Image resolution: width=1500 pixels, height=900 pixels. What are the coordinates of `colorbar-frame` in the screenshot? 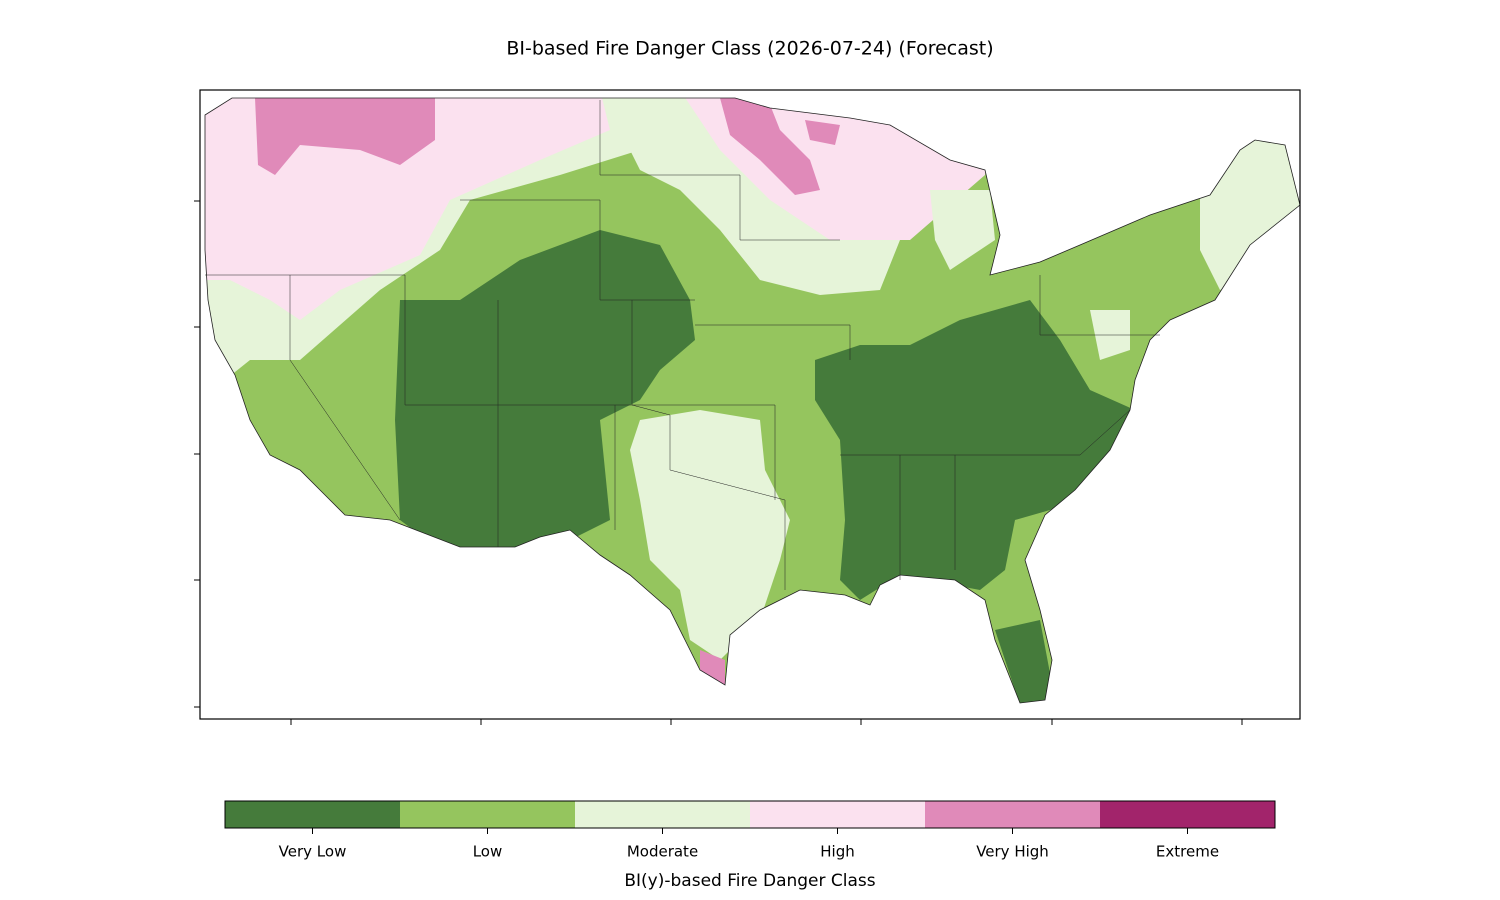 It's located at (750, 814).